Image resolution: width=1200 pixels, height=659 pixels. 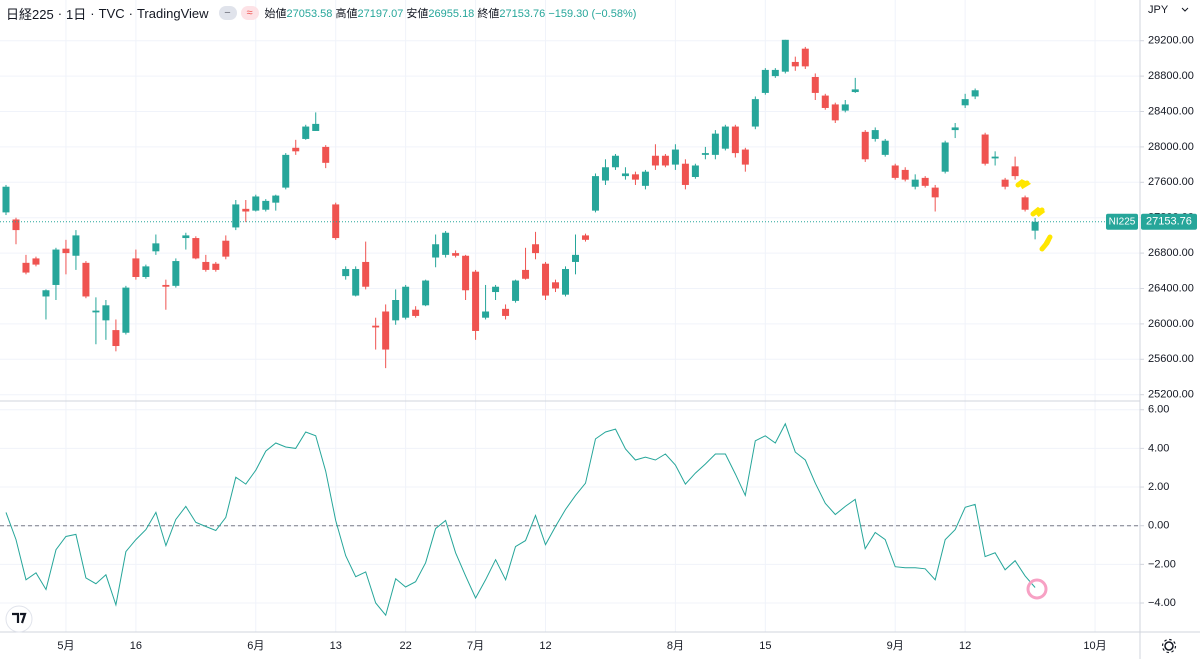 What do you see at coordinates (255, 646) in the screenshot?
I see `x-tick-label: 6月` at bounding box center [255, 646].